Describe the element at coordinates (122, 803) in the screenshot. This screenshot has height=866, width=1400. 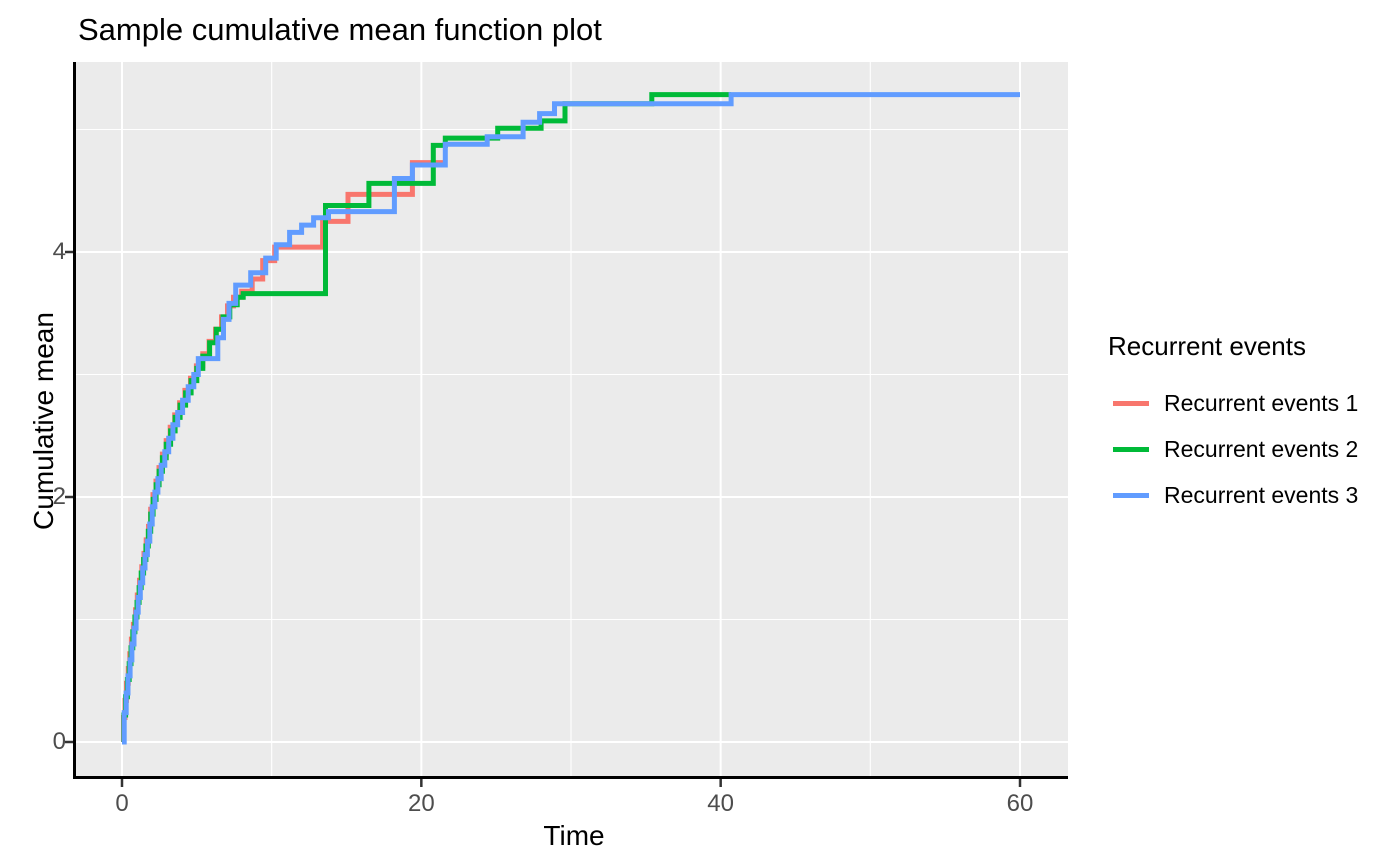
I see `x-tick-label: 0` at that location.